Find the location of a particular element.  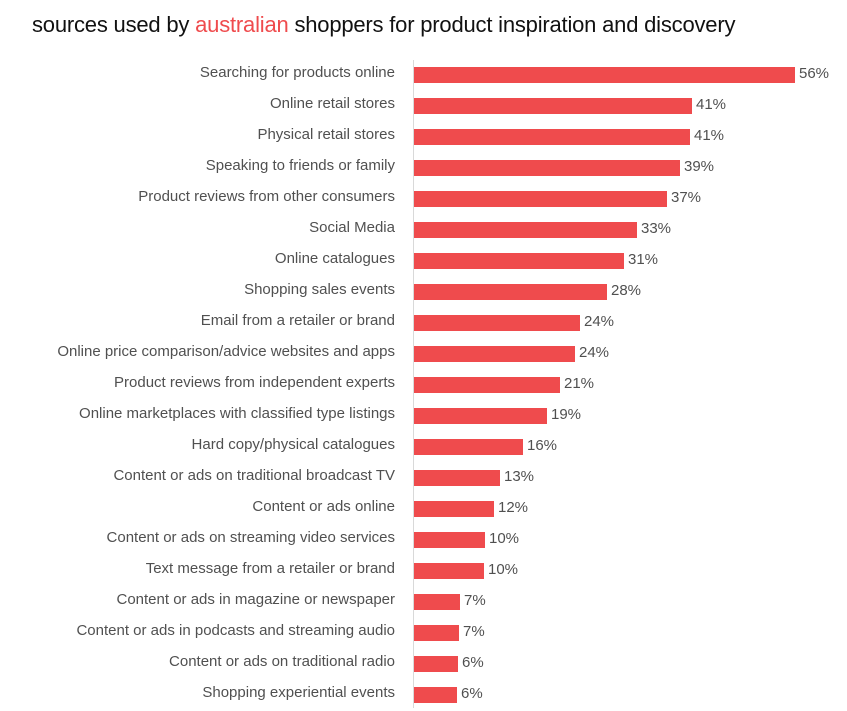

bar-row: Product reviews from other consumers 37% is located at coordinates (423, 199).